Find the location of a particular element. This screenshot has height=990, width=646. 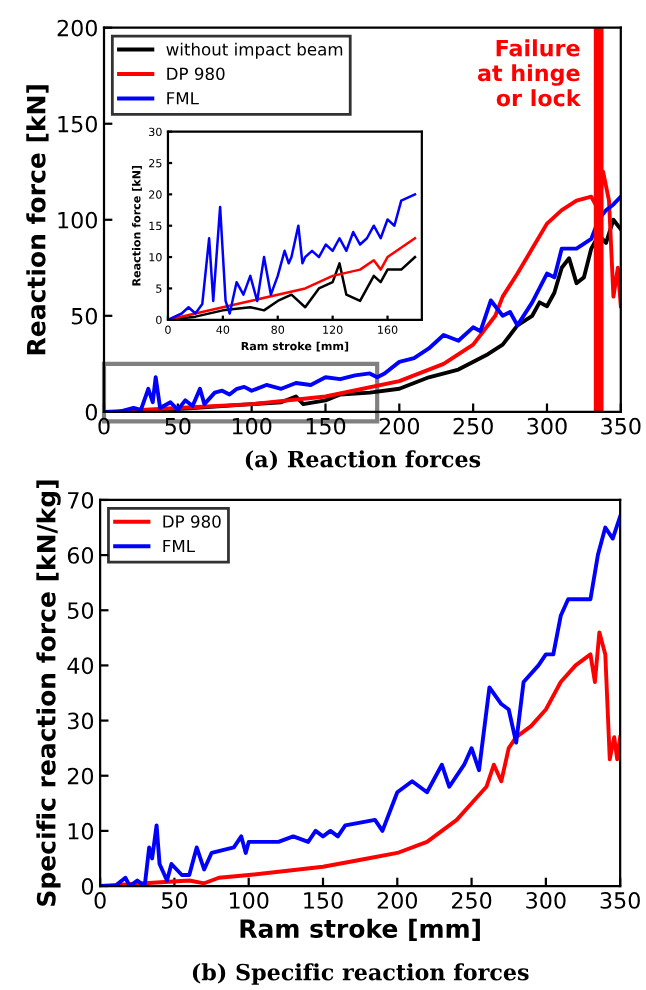

y-tick-label: 200 is located at coordinates (77, 28).